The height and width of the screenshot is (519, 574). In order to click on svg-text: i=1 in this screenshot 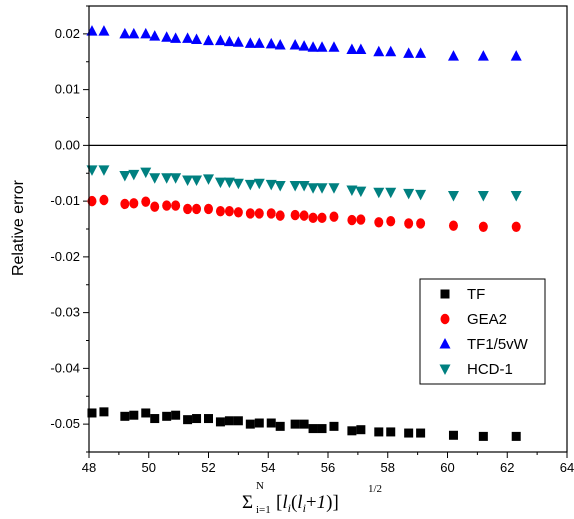, I will do `click(263, 510)`.